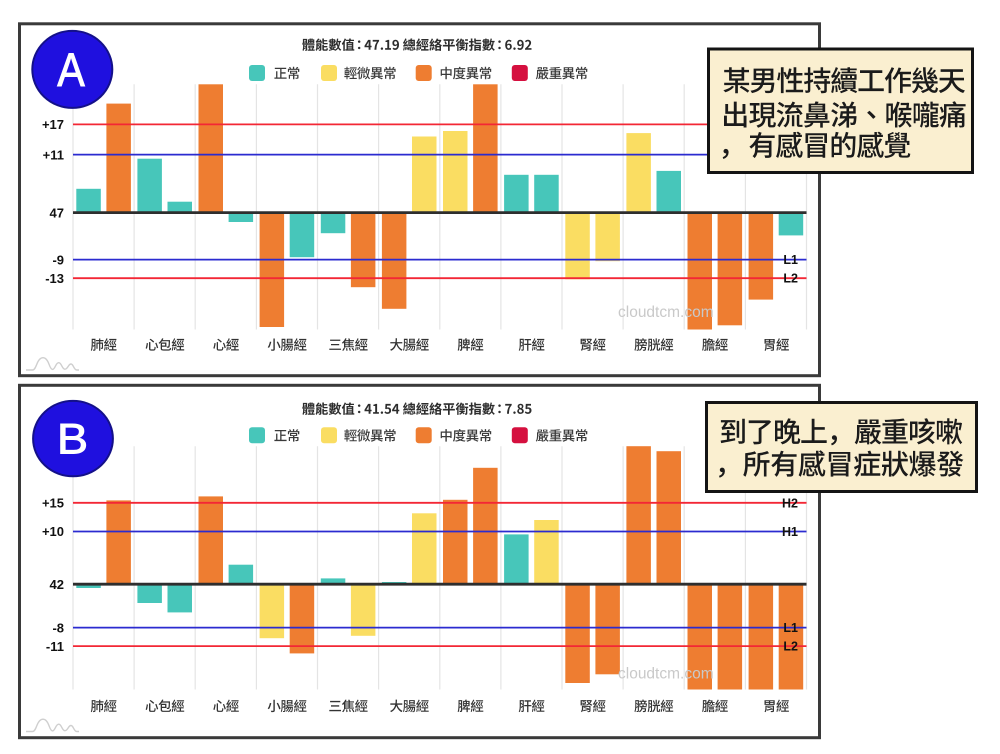 Image resolution: width=1000 pixels, height=754 pixels. Describe the element at coordinates (54, 278) in the screenshot. I see `svg-text: -13` at that location.